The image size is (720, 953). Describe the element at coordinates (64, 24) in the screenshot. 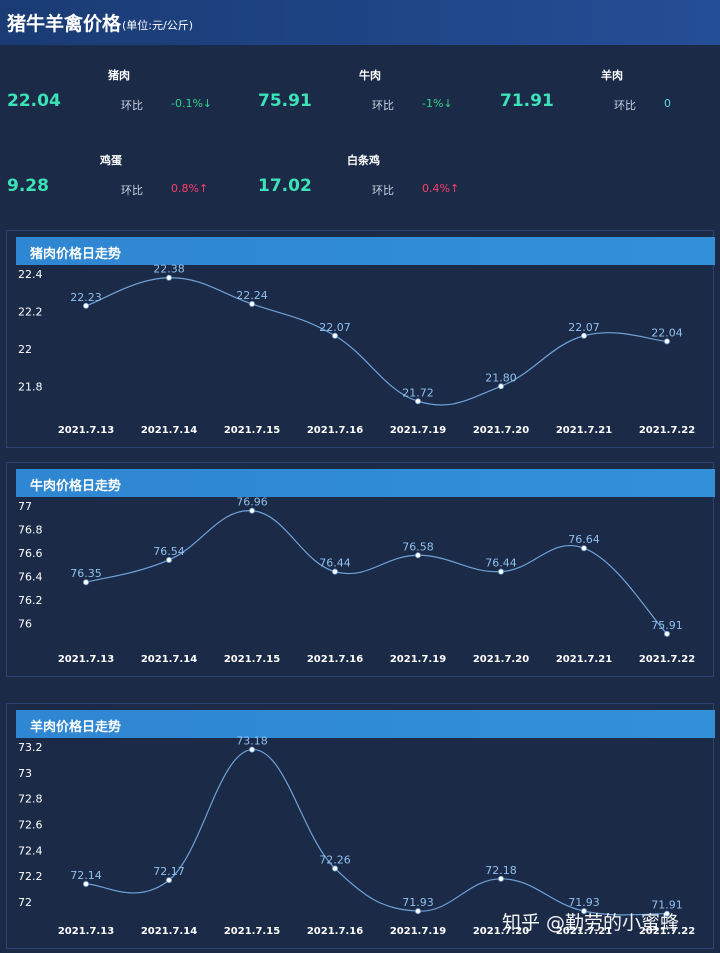

I see `page-title: 猪牛羊禽价格` at that location.